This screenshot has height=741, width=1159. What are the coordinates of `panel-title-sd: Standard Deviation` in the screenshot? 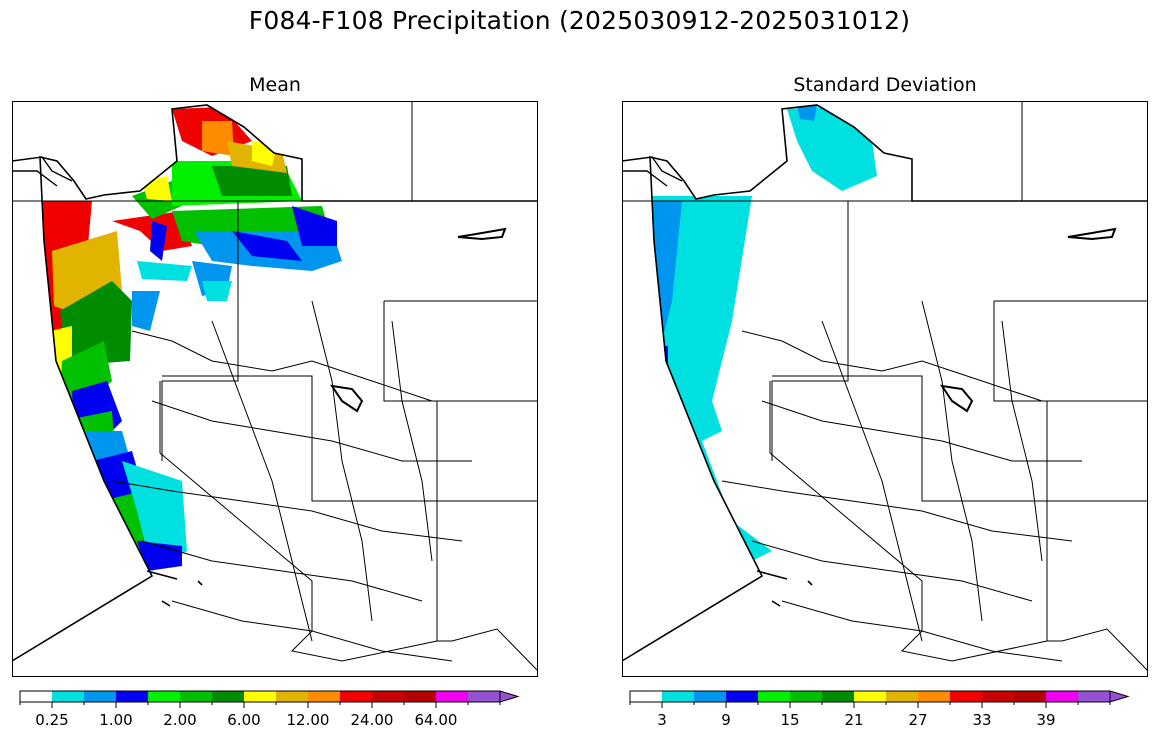 It's located at (885, 85).